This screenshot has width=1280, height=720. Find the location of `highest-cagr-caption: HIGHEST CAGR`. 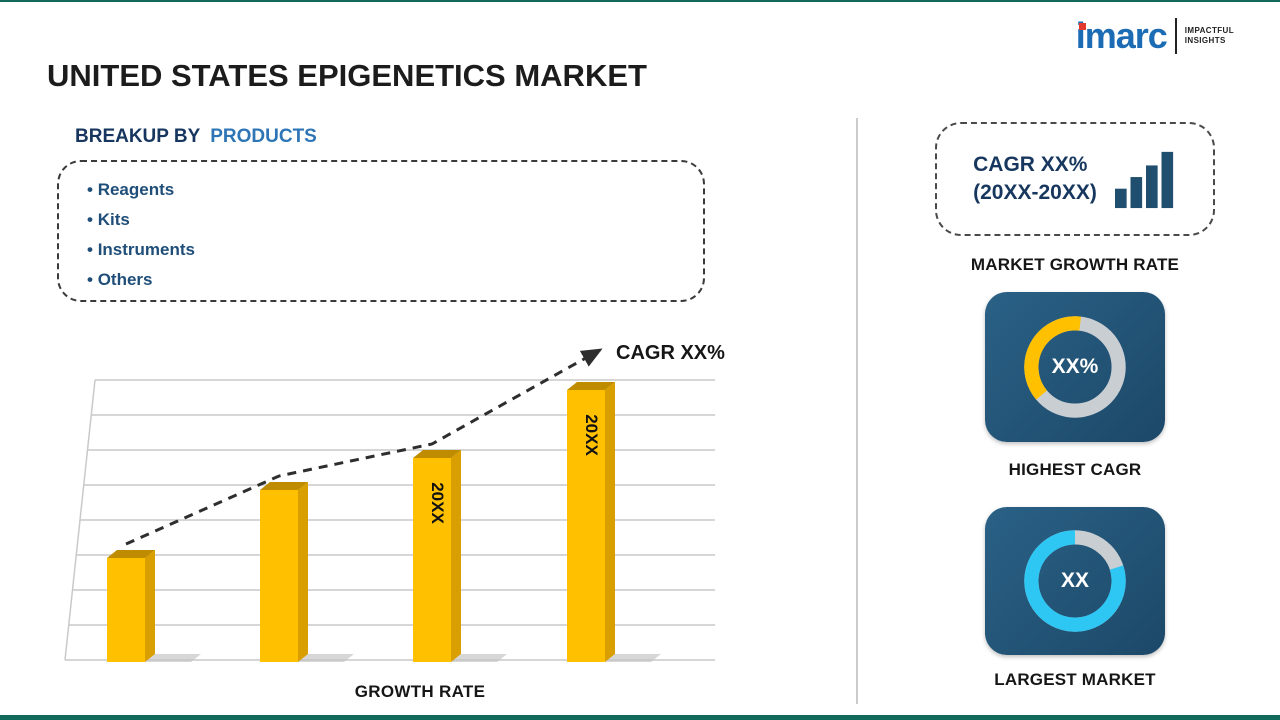

highest-cagr-caption: HIGHEST CAGR is located at coordinates (1075, 469).